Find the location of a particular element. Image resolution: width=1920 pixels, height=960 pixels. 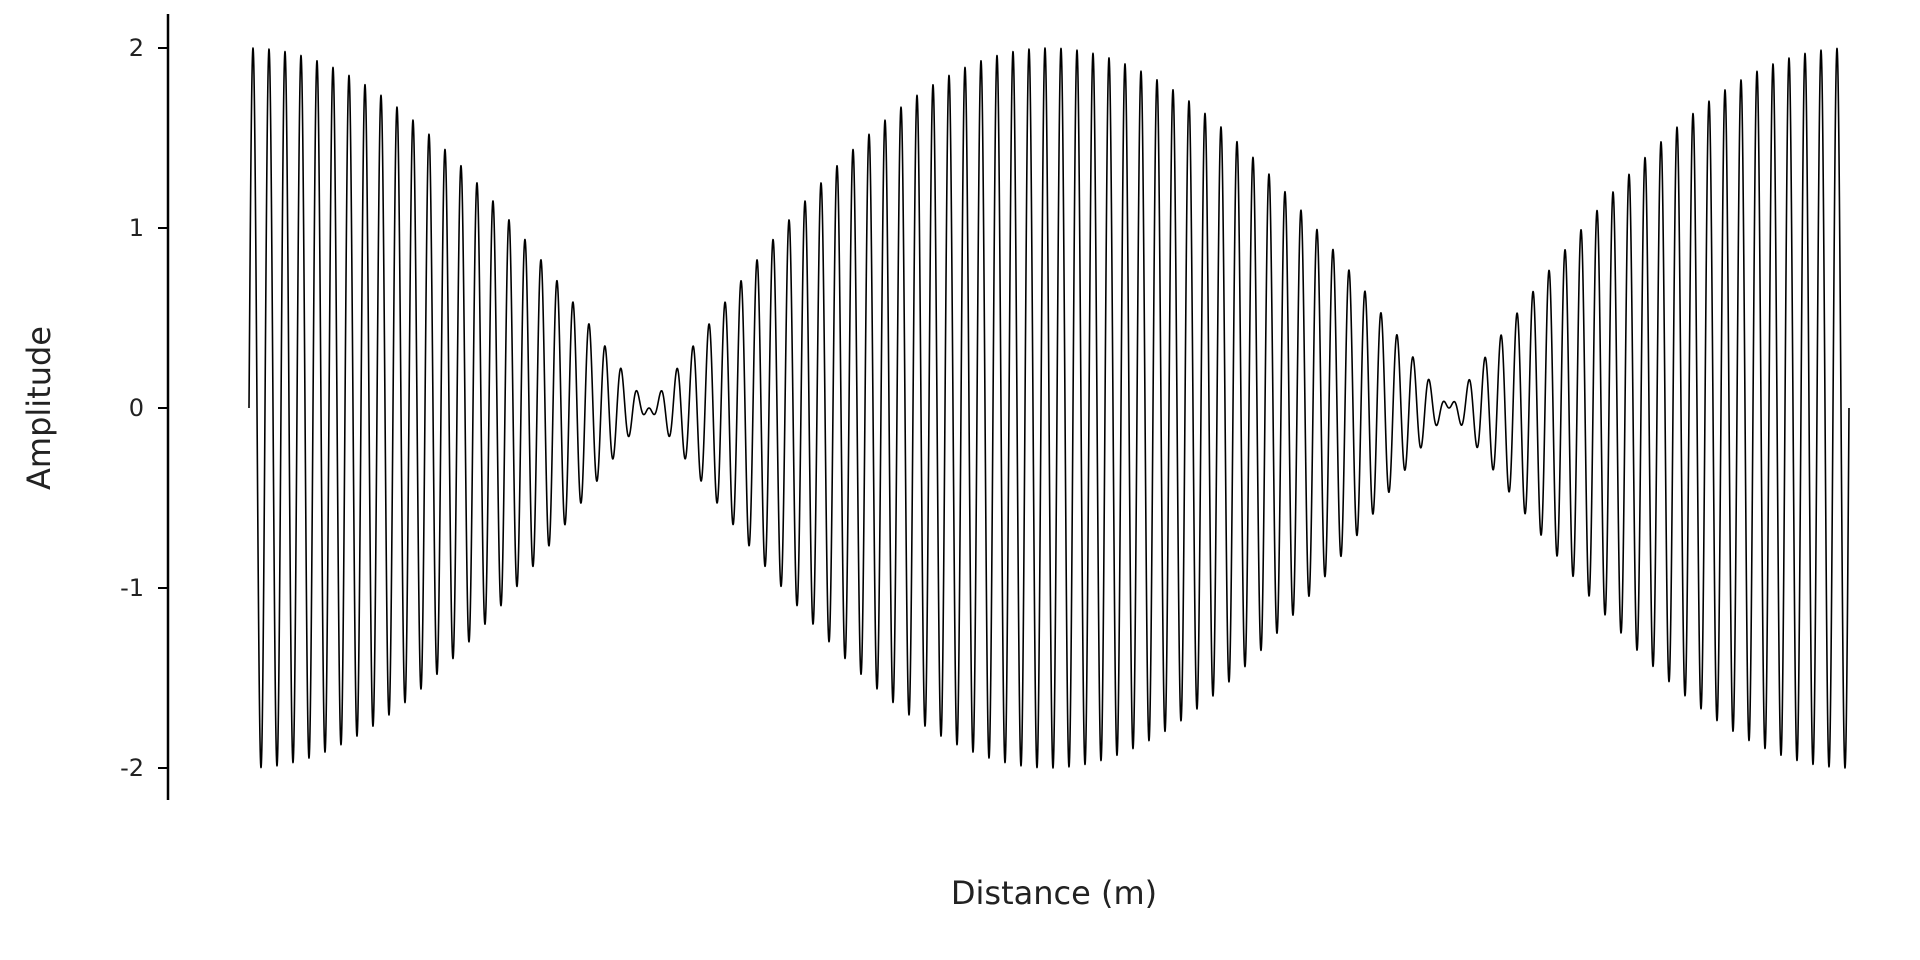

y-tick-label: -2 is located at coordinates (132, 768).